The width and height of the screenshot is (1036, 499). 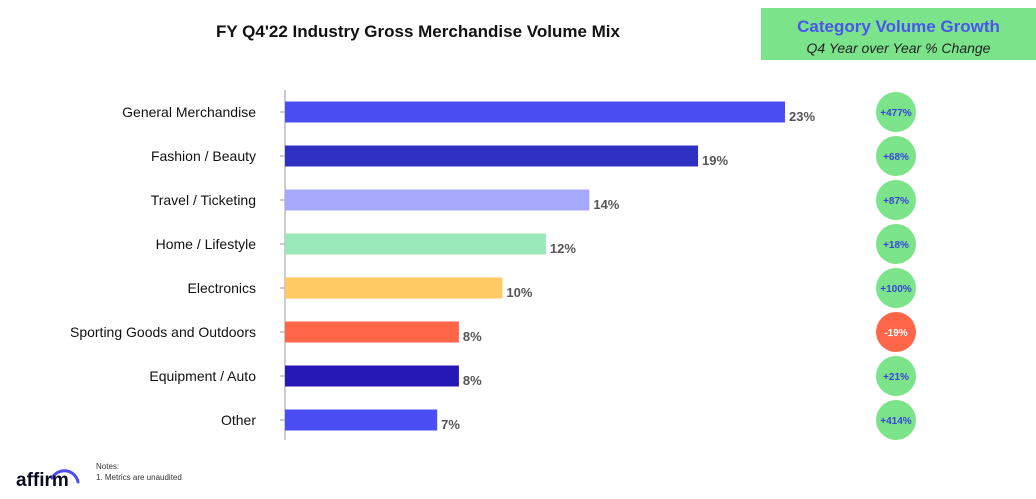 I want to click on affirm-logo: affirm, so click(x=51, y=478).